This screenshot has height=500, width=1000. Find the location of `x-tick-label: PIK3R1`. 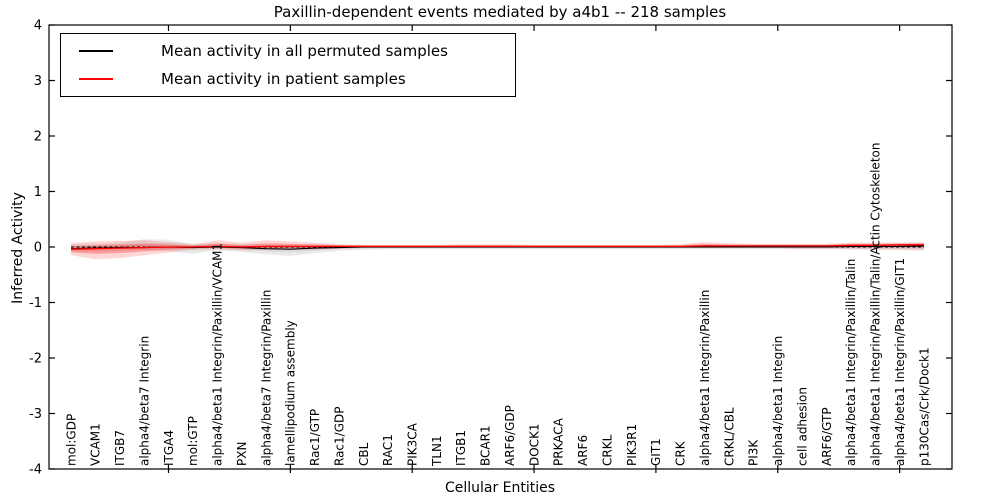

x-tick-label: PIK3R1 is located at coordinates (632, 445).